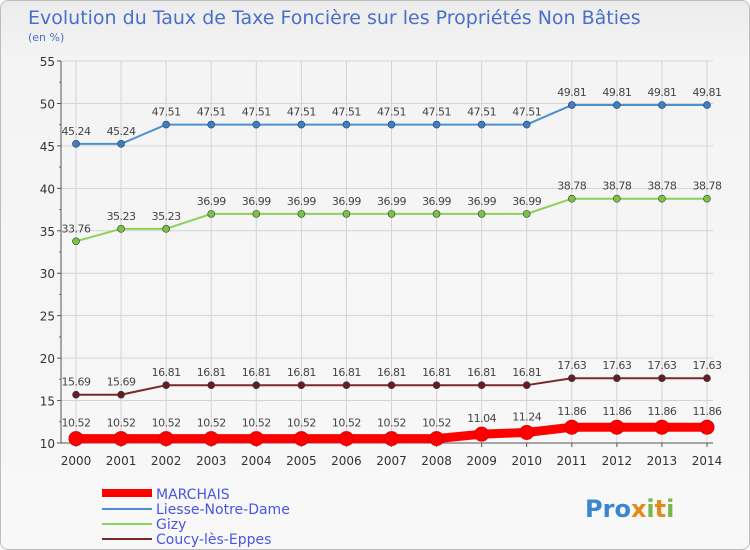 The image size is (750, 550). What do you see at coordinates (481, 461) in the screenshot?
I see `x-tick-label: 2009` at bounding box center [481, 461].